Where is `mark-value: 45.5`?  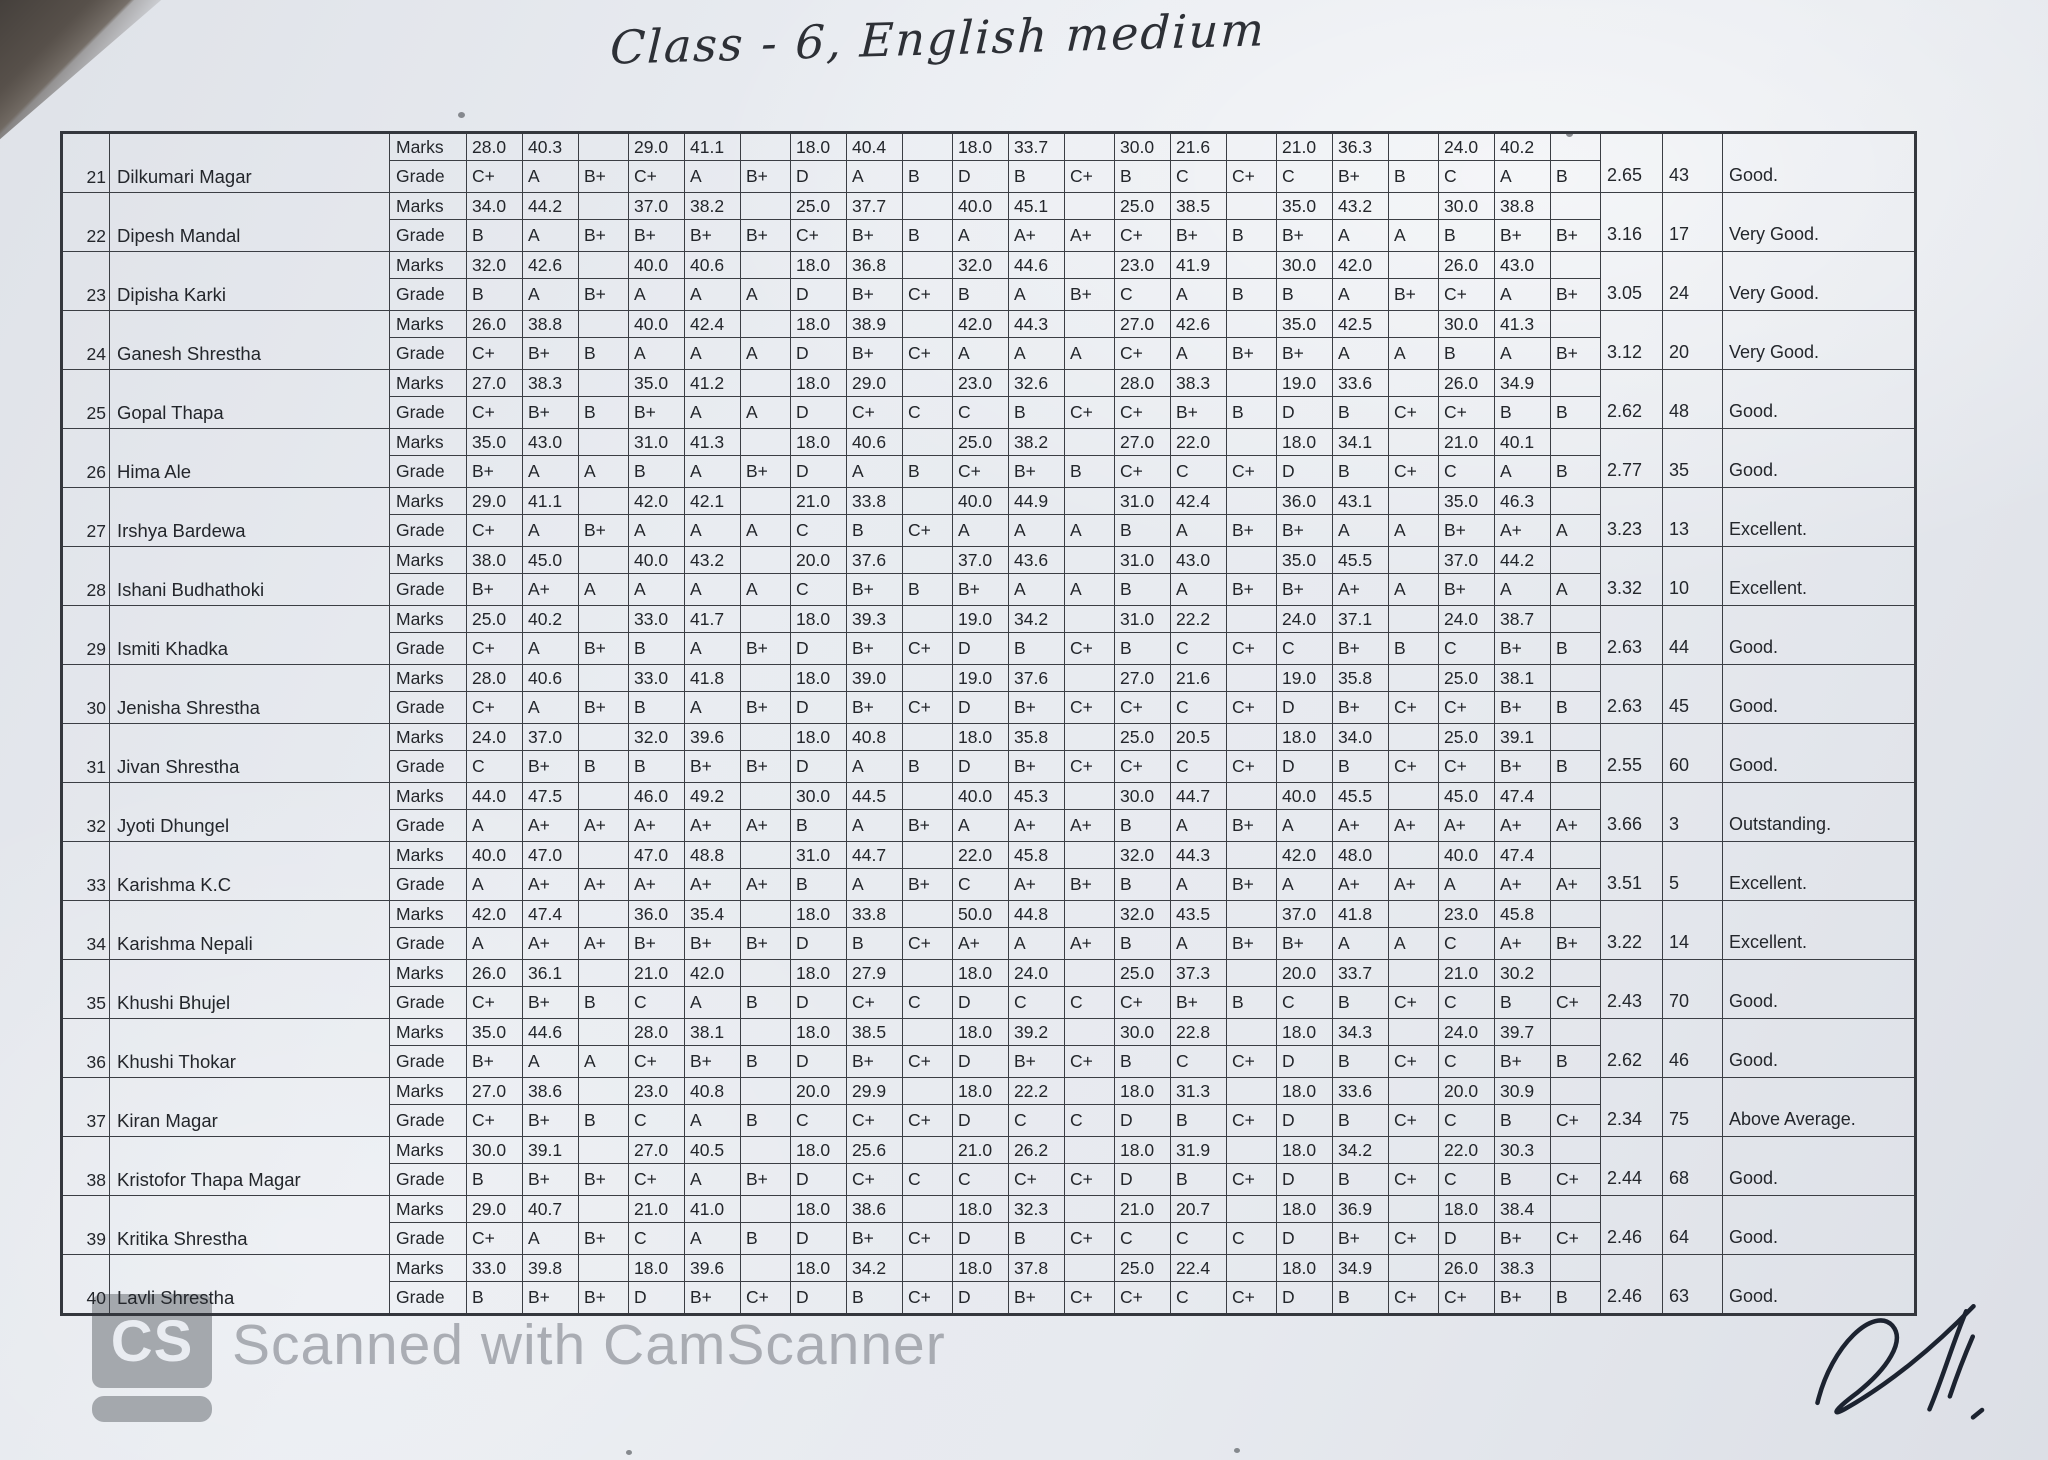 mark-value: 45.5 is located at coordinates (1360, 560).